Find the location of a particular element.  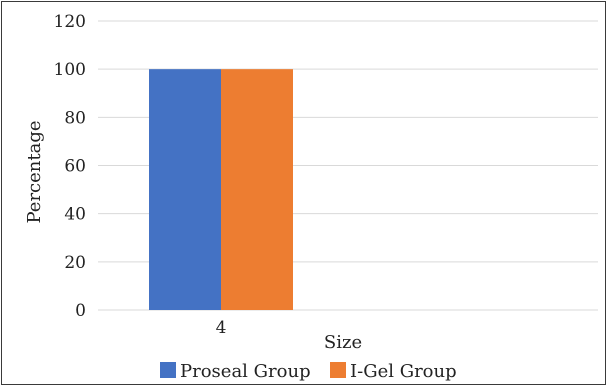

y-tick-label: 40 is located at coordinates (75, 215).